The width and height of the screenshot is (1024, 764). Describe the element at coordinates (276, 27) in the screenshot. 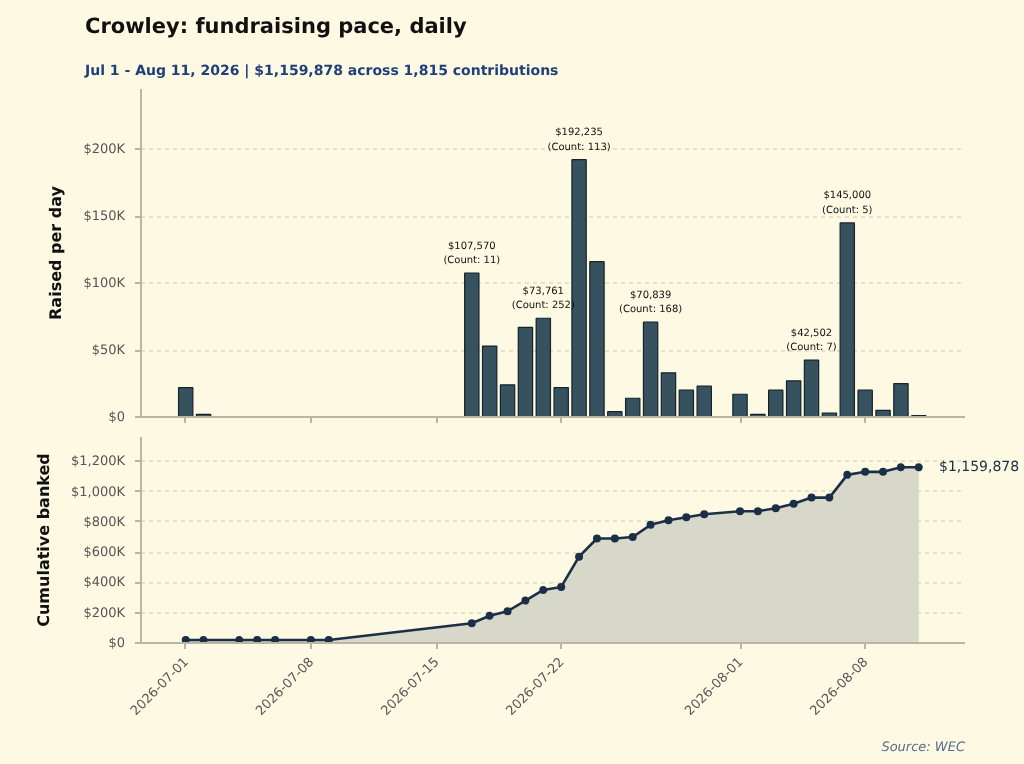

I see `chart-title: Crowley: fundraising pace, daily` at that location.